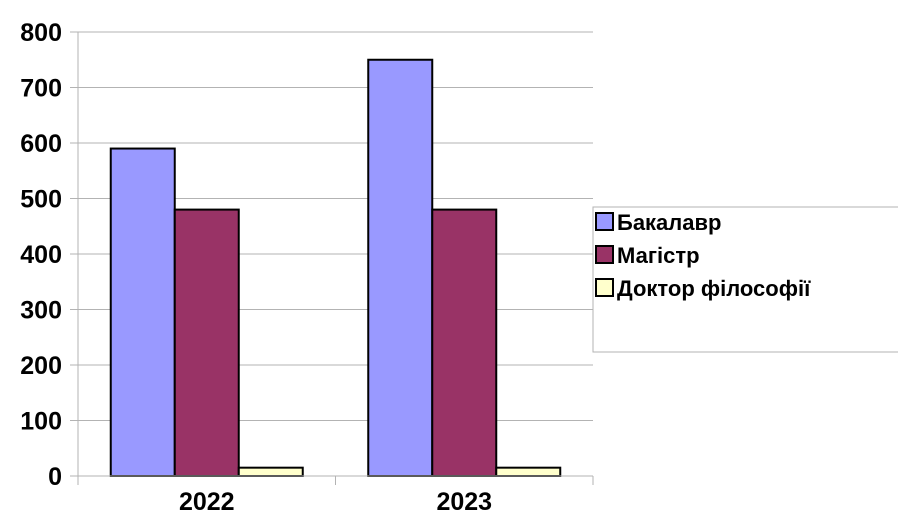 Image resolution: width=898 pixels, height=519 pixels. What do you see at coordinates (464, 502) in the screenshot?
I see `x-tick-label: 2023` at bounding box center [464, 502].